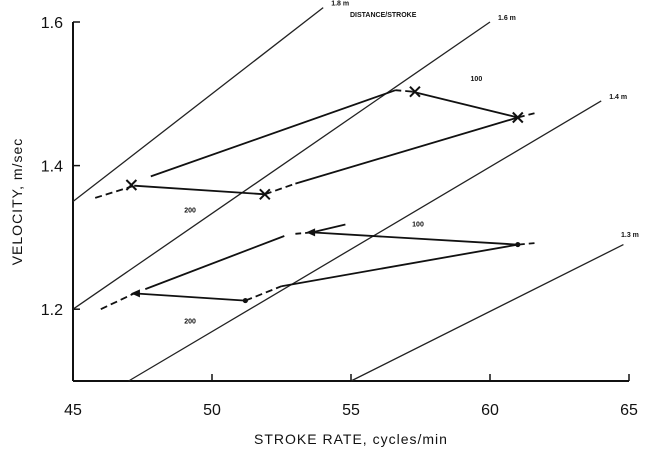  I want to click on y-tick-label: 1.4, so click(52, 167).